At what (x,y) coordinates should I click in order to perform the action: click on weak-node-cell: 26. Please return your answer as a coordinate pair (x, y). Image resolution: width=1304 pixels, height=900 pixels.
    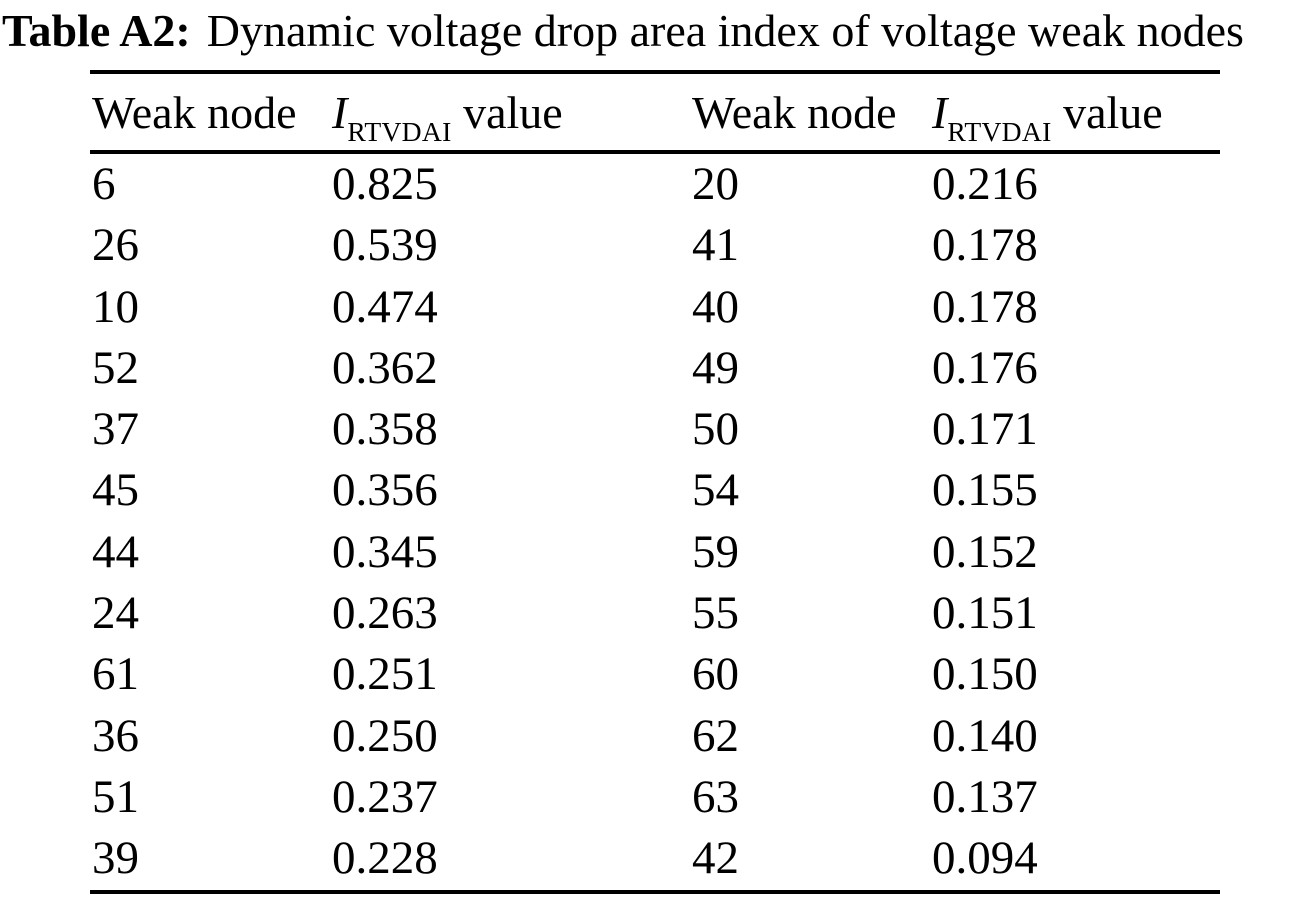
    Looking at the image, I should click on (115, 245).